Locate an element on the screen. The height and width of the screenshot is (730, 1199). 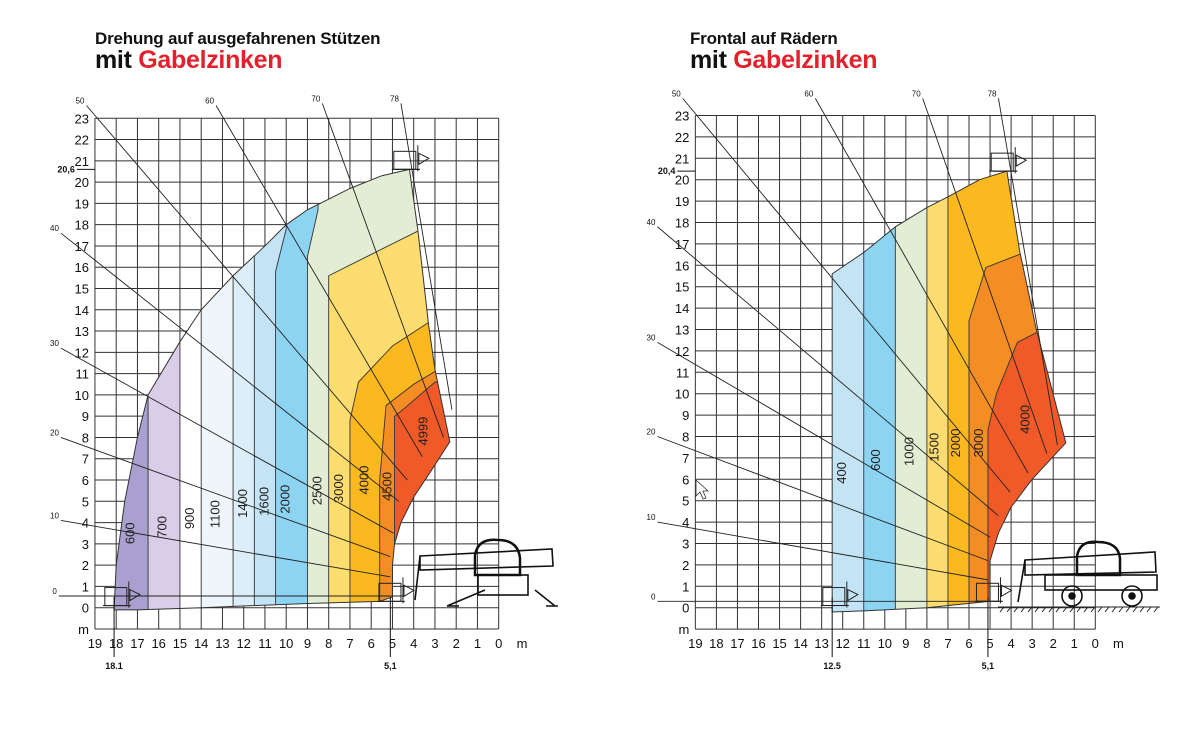
boom-angle-label: 10 is located at coordinates (651, 517).